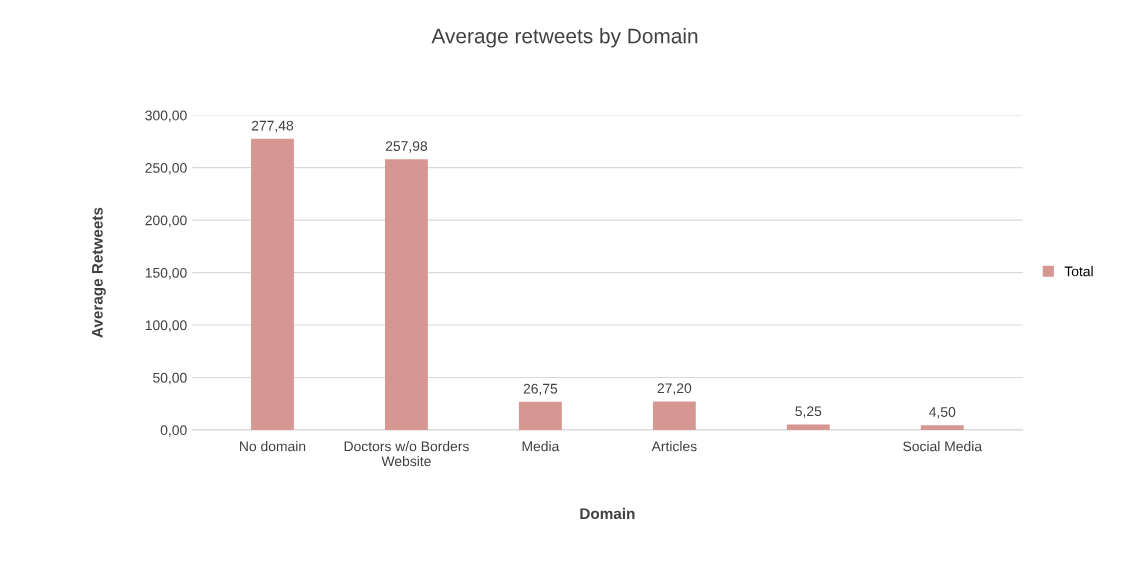  What do you see at coordinates (166, 116) in the screenshot?
I see `y-tick-label: 300,00` at bounding box center [166, 116].